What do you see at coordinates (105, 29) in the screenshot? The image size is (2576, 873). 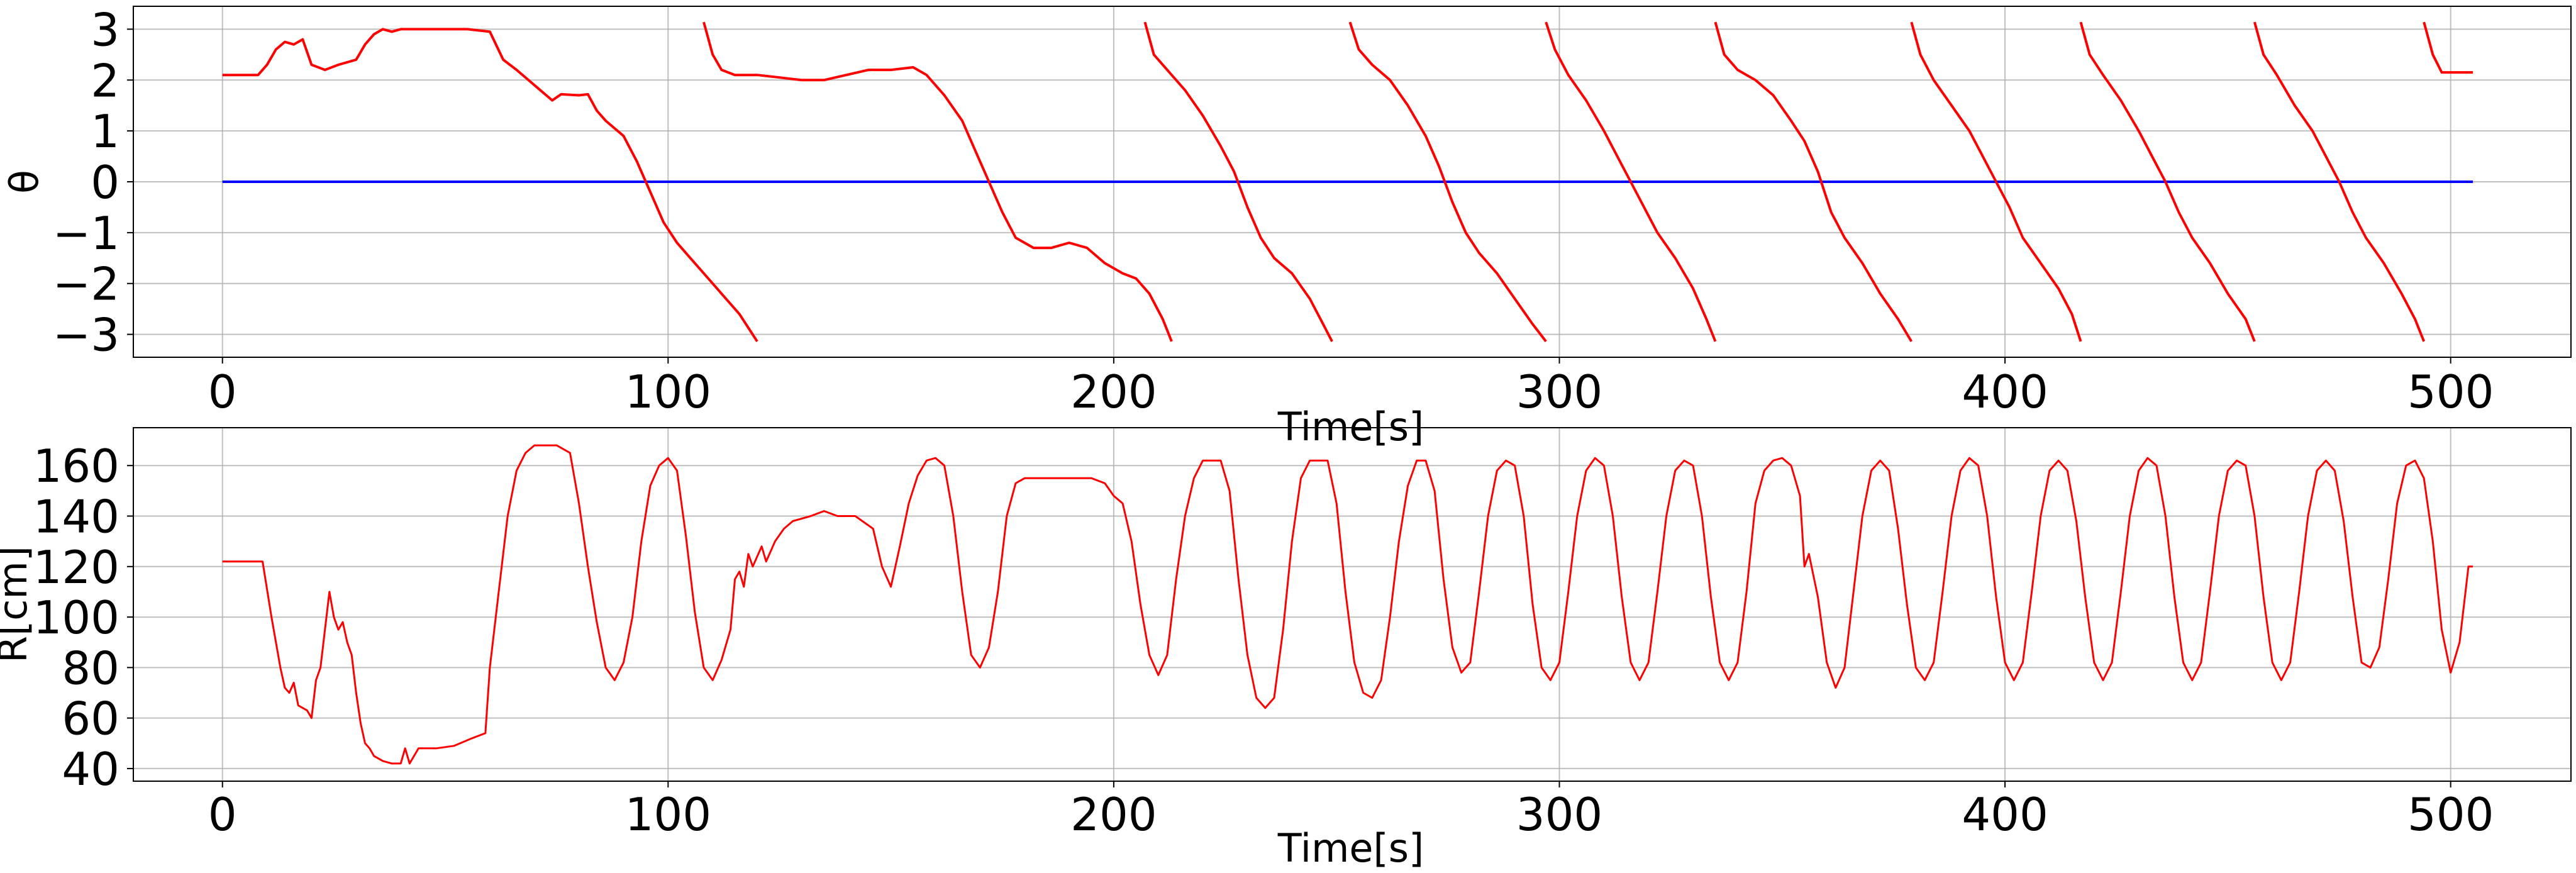 I see `y-tick-label: 3` at bounding box center [105, 29].